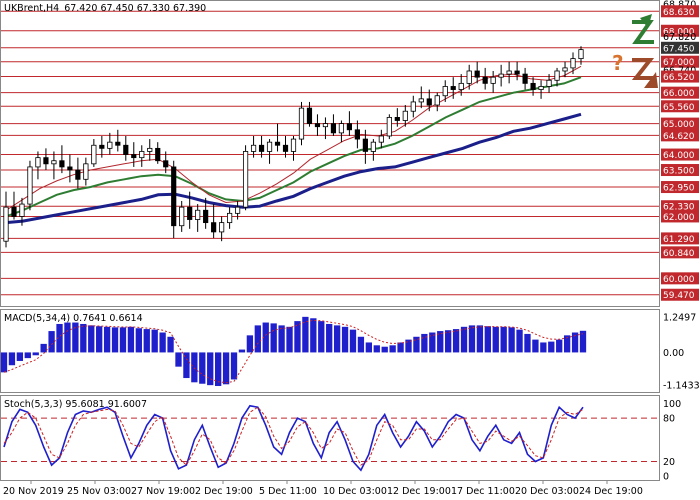 Image resolution: width=700 pixels, height=500 pixels. I want to click on price-tick-label: 60.840, so click(679, 254).